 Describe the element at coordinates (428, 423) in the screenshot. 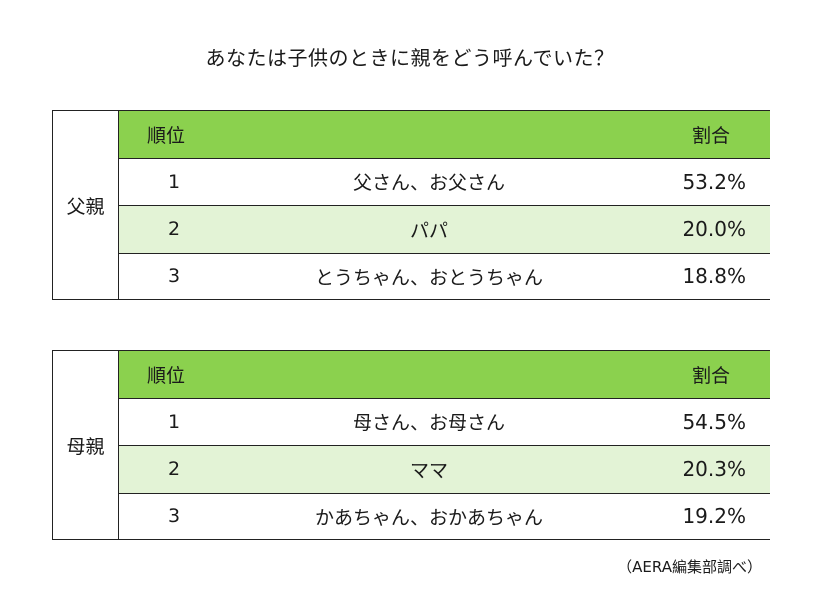

I see `name-cell: 母さん、お母さん` at that location.